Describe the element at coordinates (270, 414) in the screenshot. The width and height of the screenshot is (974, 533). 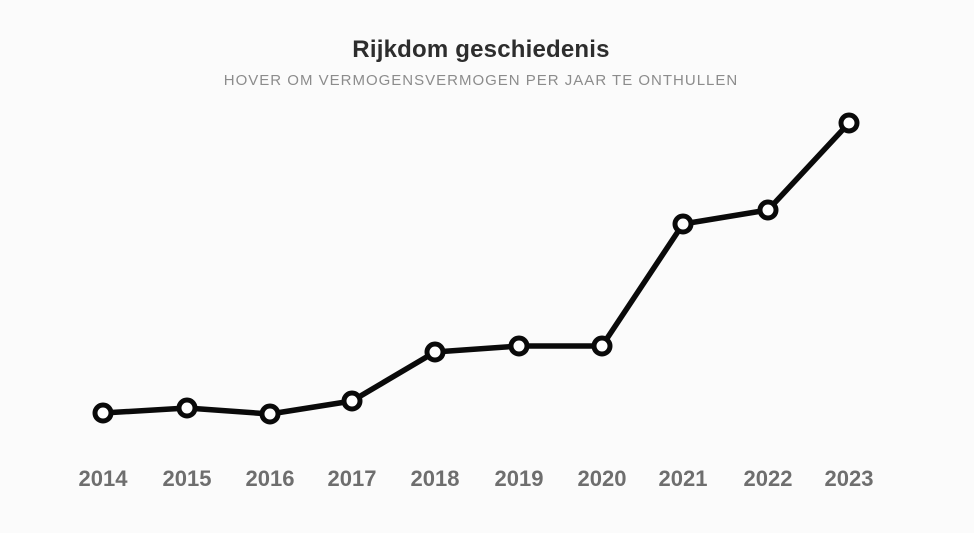
I see `data-point-2016` at that location.